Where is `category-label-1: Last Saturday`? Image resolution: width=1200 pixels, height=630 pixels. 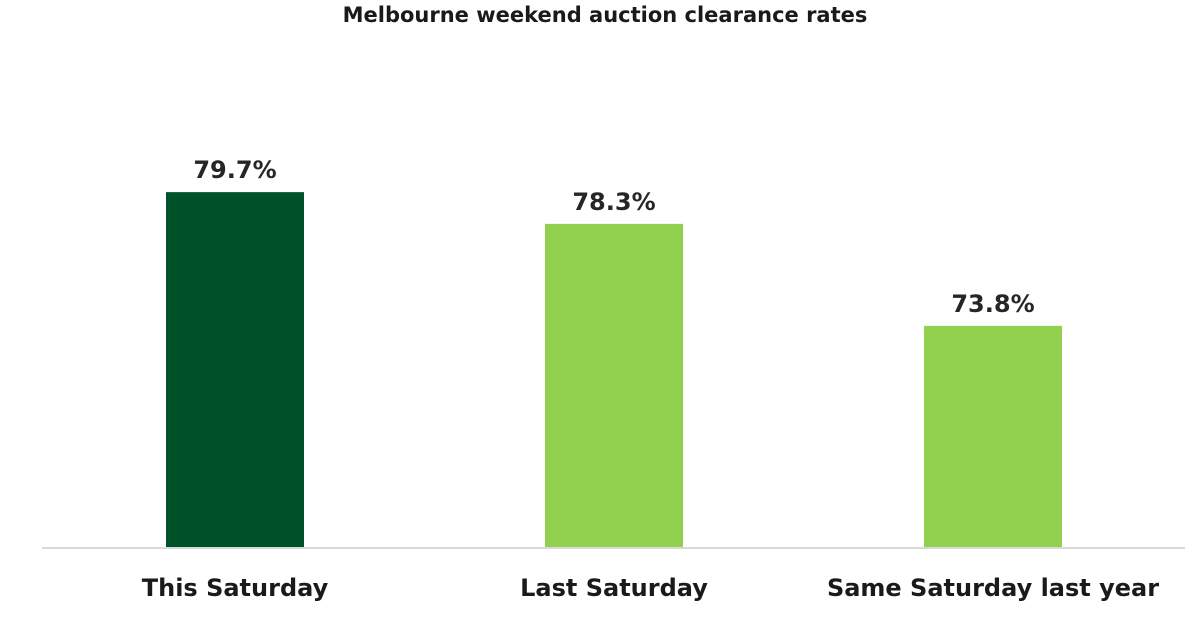 category-label-1: Last Saturday is located at coordinates (614, 588).